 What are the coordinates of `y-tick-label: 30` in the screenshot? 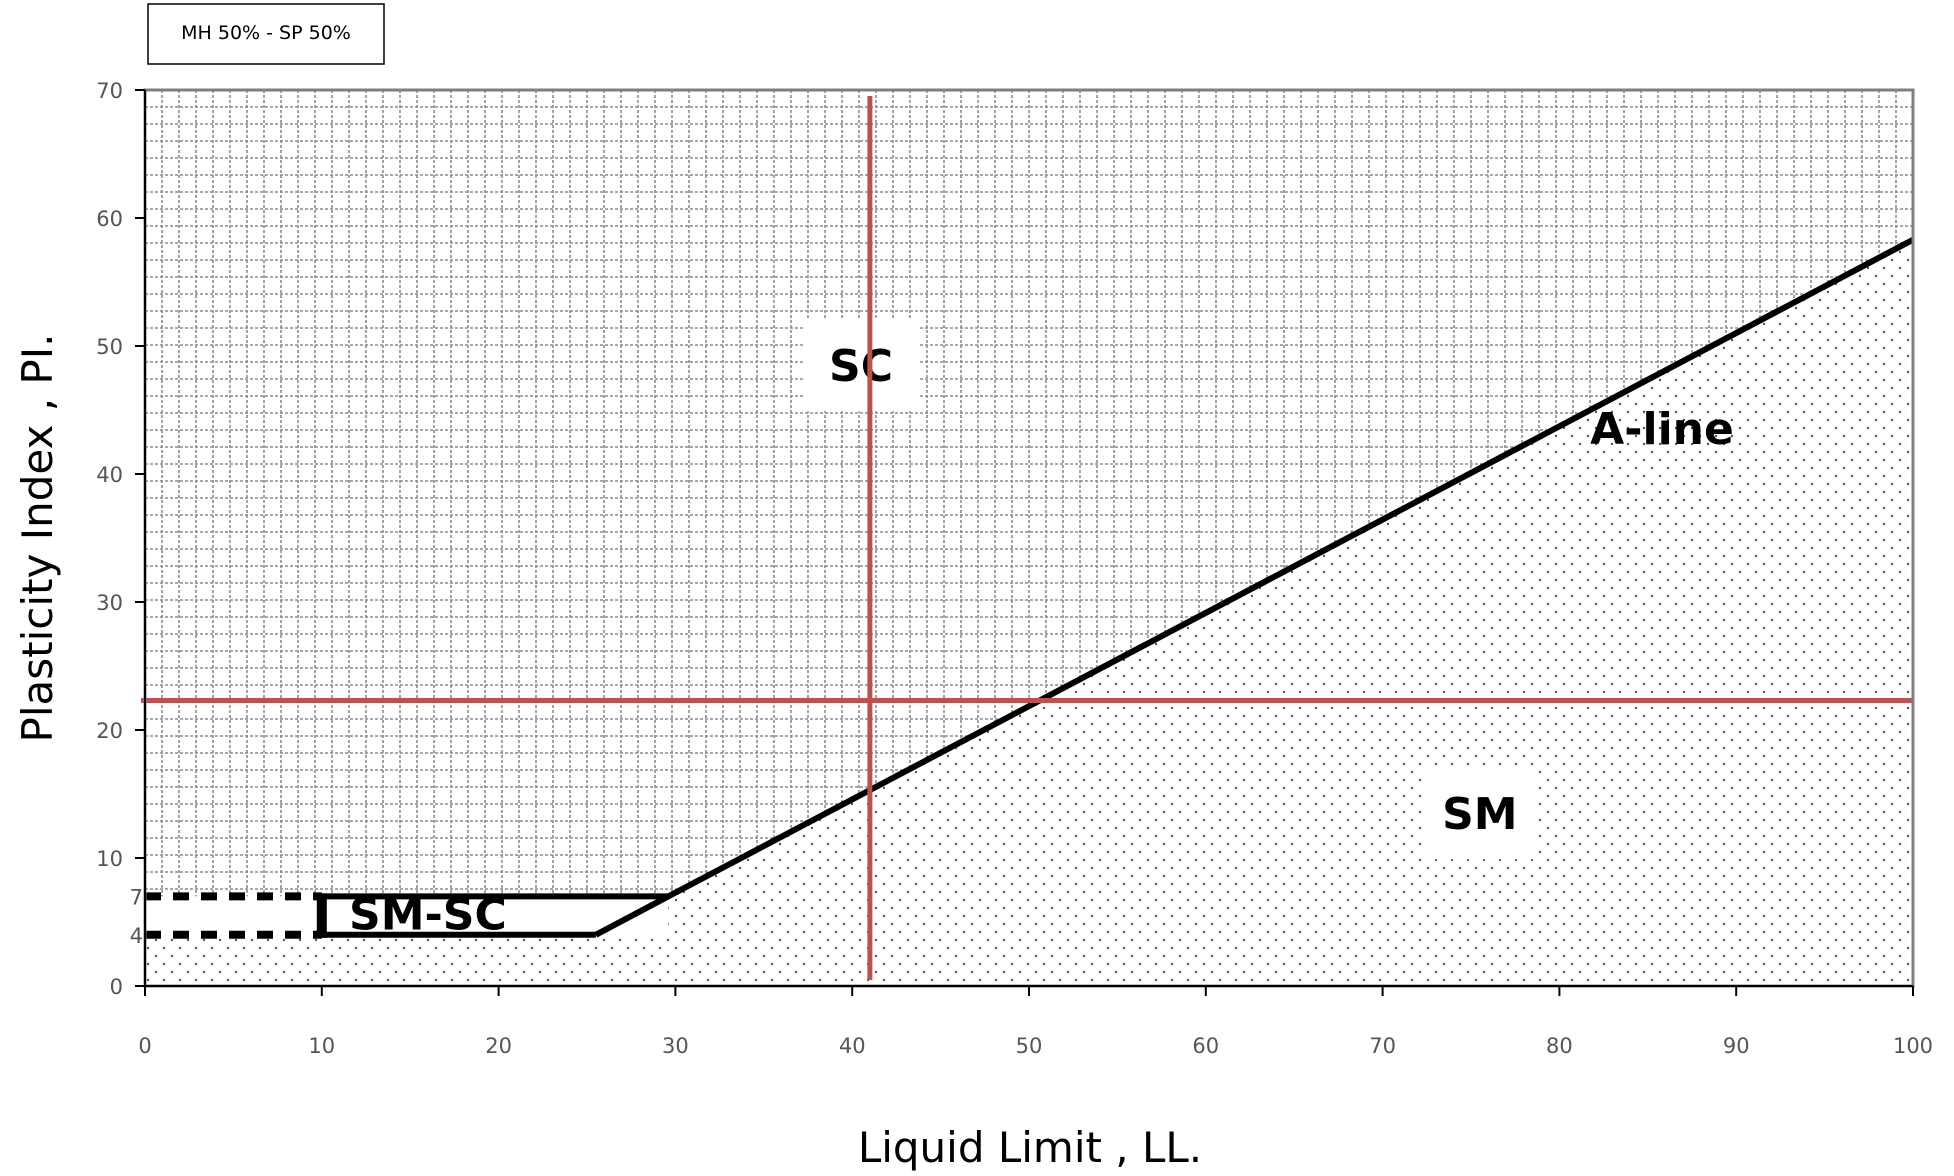 It's located at (109, 603).